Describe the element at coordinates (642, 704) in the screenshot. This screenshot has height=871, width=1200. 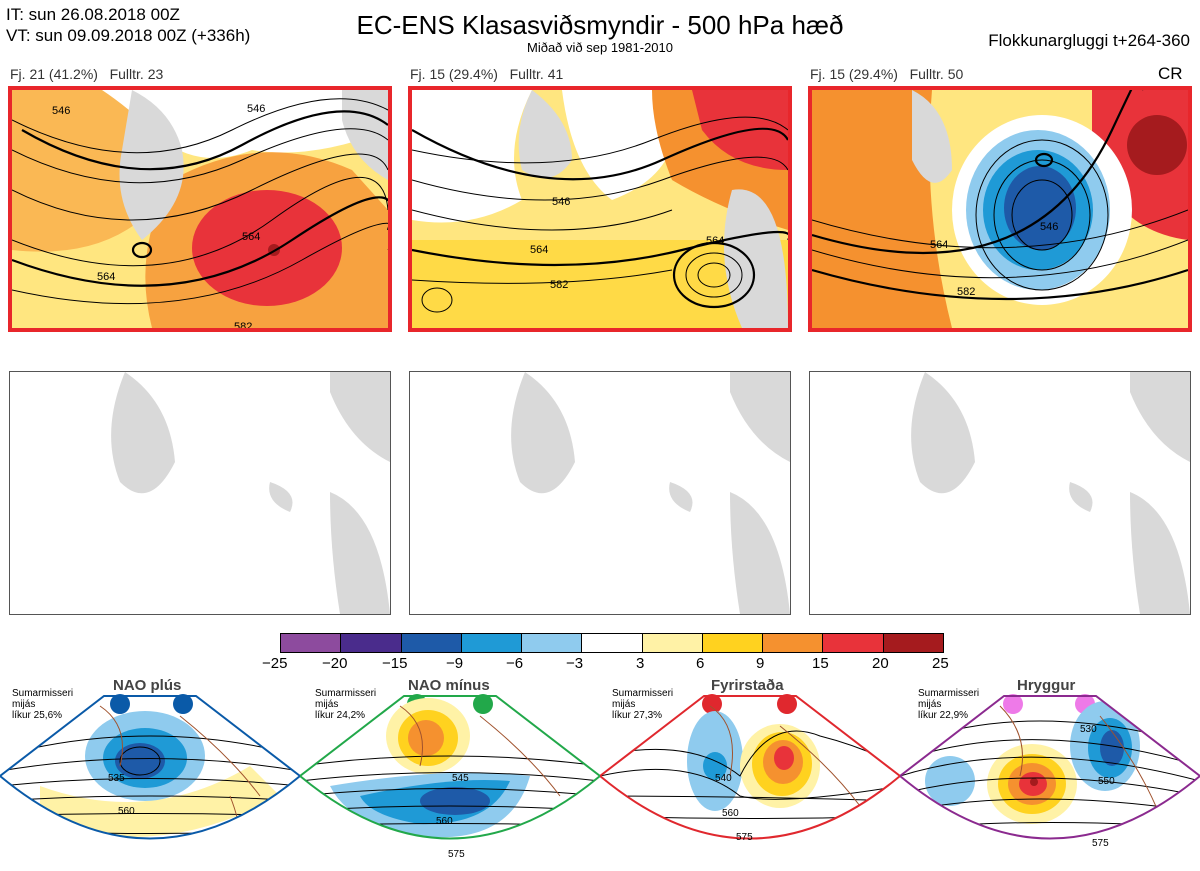
I see `regime-info: Sumarmisseri mijás líkur 27,3%` at that location.